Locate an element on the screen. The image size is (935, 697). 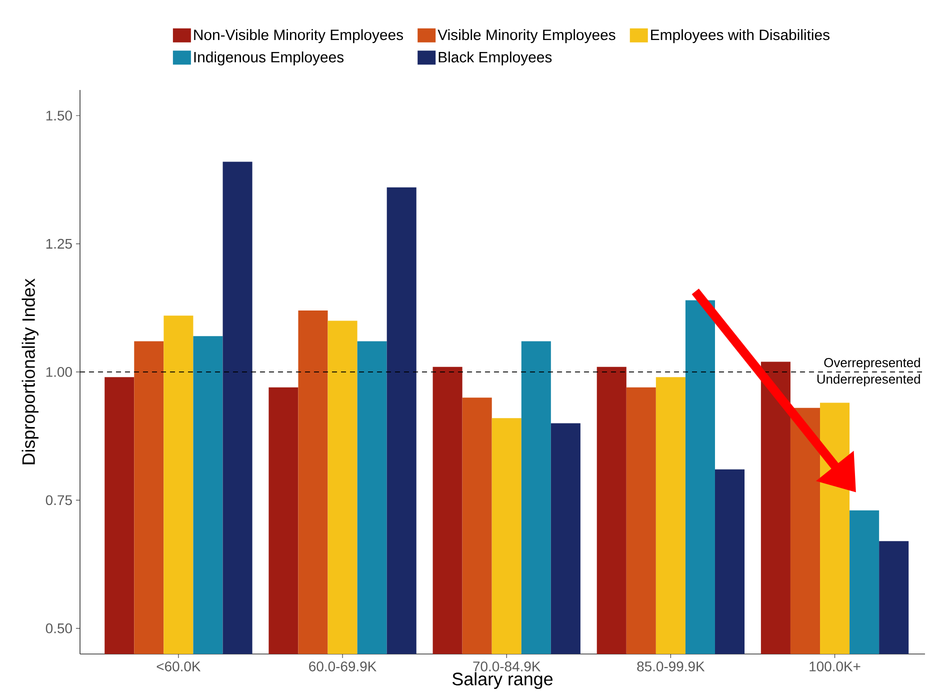
annotation: Underrepresented is located at coordinates (868, 380).